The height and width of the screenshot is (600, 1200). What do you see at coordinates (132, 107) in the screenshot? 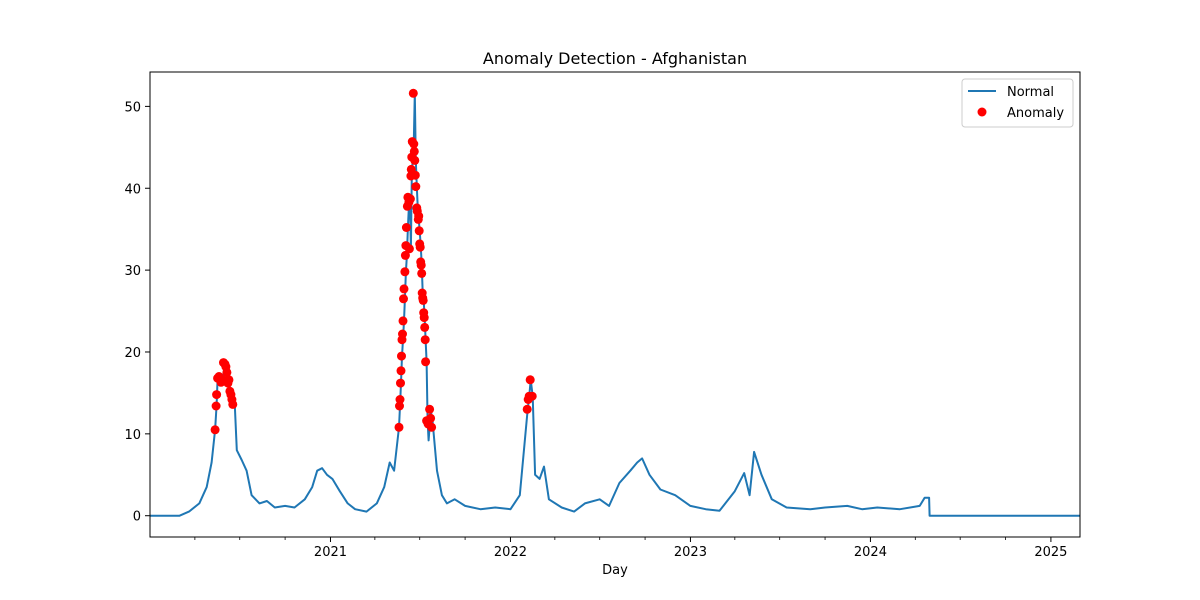
I see `y-tick-label-5: 50` at bounding box center [132, 107].